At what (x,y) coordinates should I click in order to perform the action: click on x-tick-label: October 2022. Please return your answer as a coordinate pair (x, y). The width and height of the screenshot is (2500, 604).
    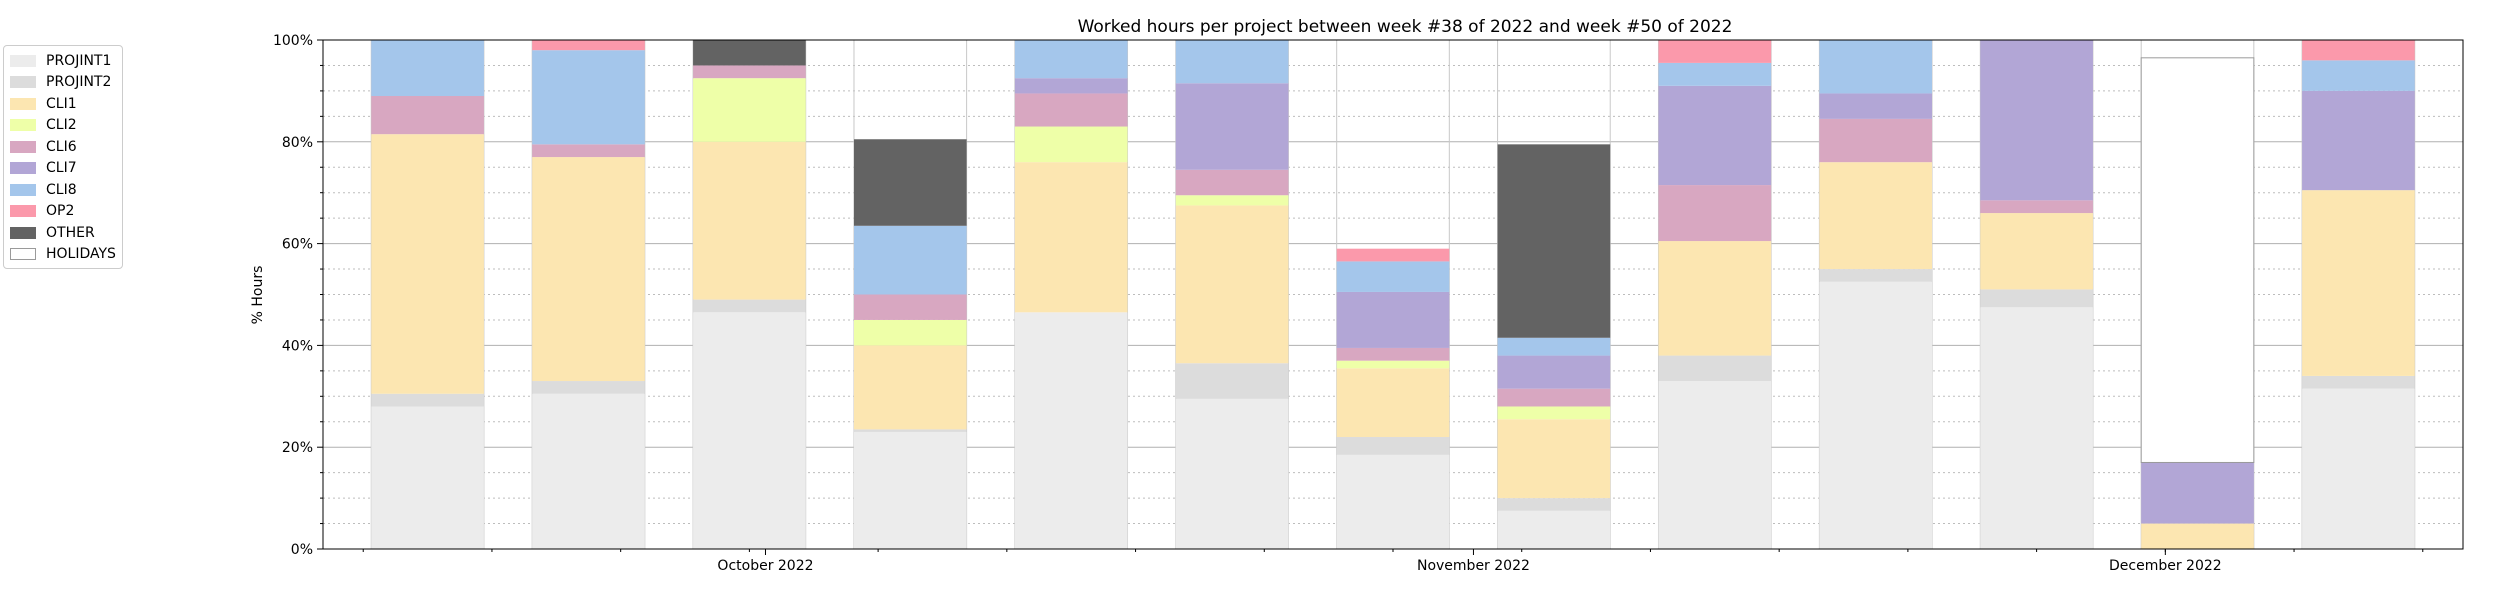
    Looking at the image, I should click on (765, 566).